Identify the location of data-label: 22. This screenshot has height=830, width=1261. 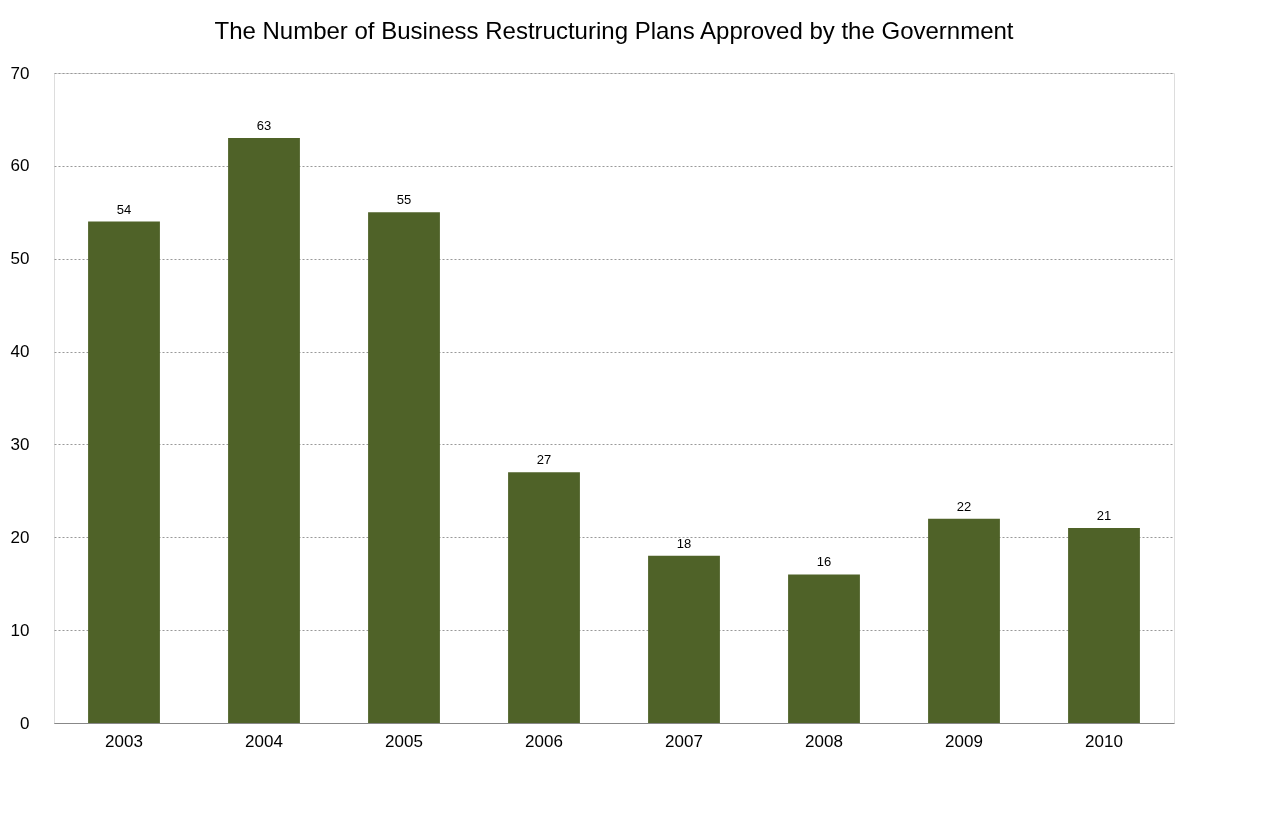
(964, 506).